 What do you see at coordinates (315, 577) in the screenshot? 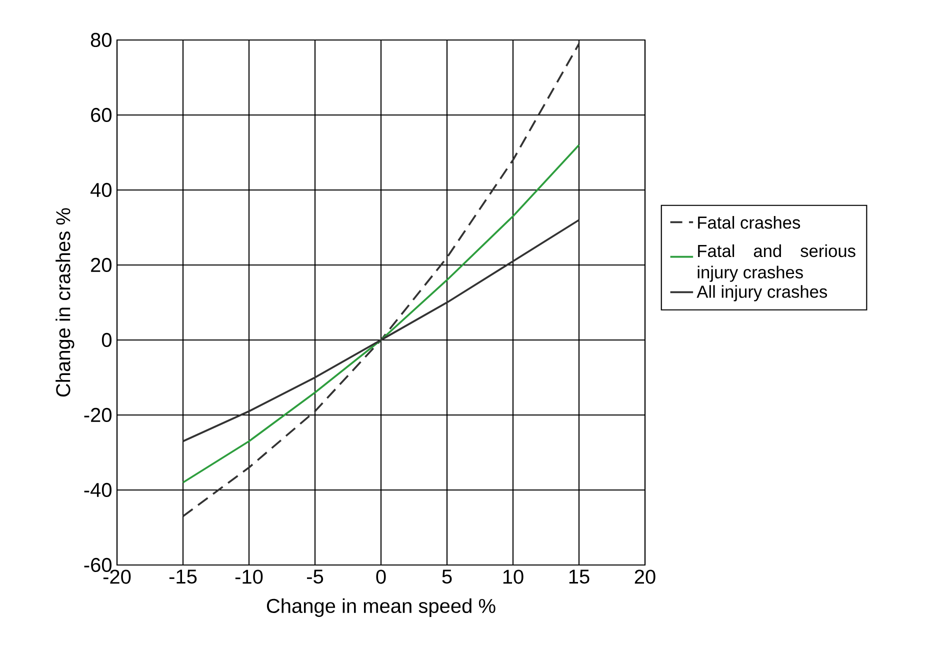
I see `x-tick-label: -5` at bounding box center [315, 577].